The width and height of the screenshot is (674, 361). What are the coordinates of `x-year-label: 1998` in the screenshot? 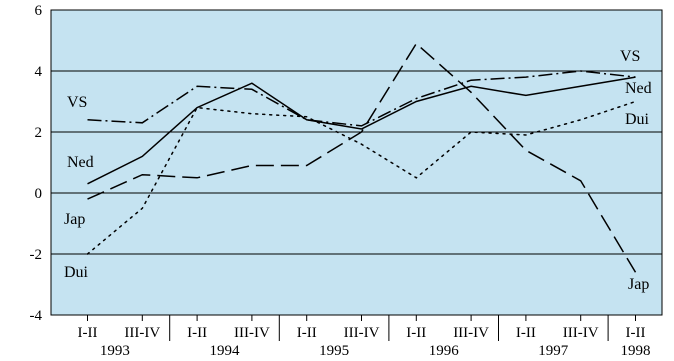 It's located at (636, 351).